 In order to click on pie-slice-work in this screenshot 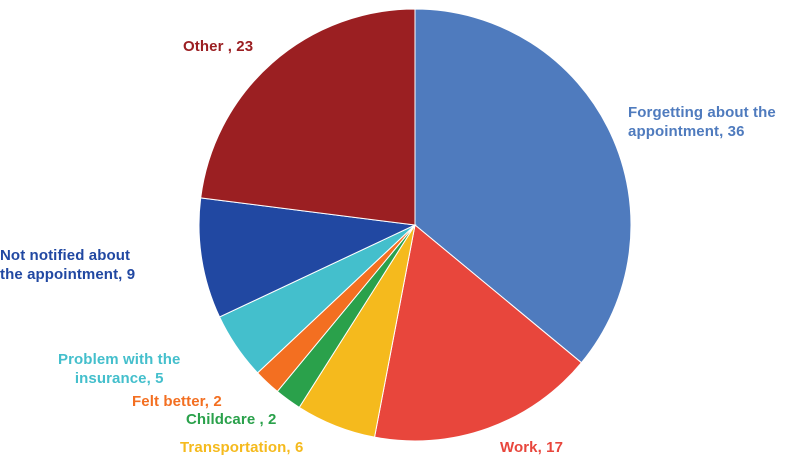, I will do `click(478, 333)`.